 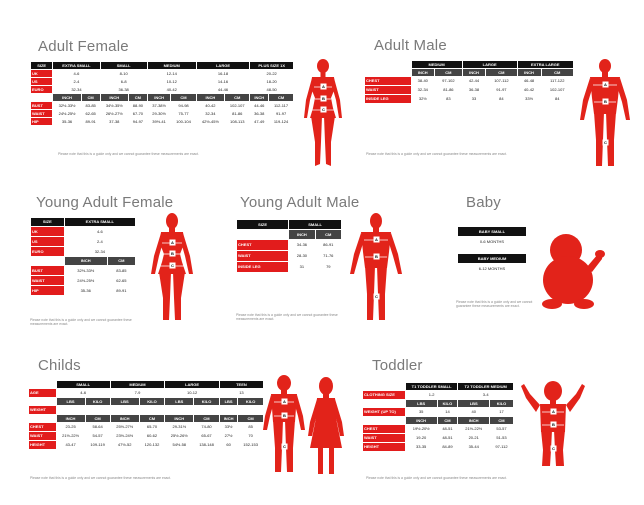 I want to click on size-m: MEDIUM, so click(x=137, y=384).